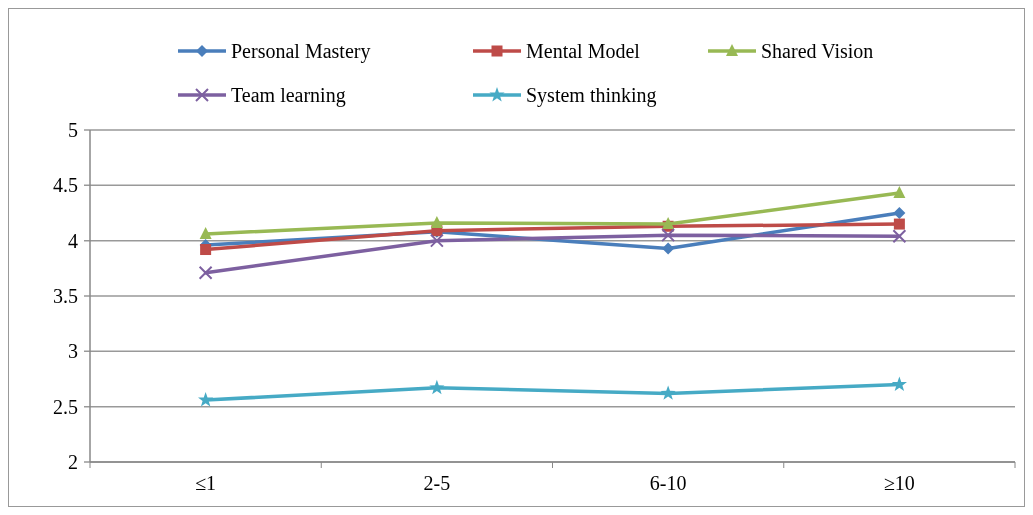 The width and height of the screenshot is (1033, 515). Describe the element at coordinates (73, 240) in the screenshot. I see `y-tick-label: 4` at that location.